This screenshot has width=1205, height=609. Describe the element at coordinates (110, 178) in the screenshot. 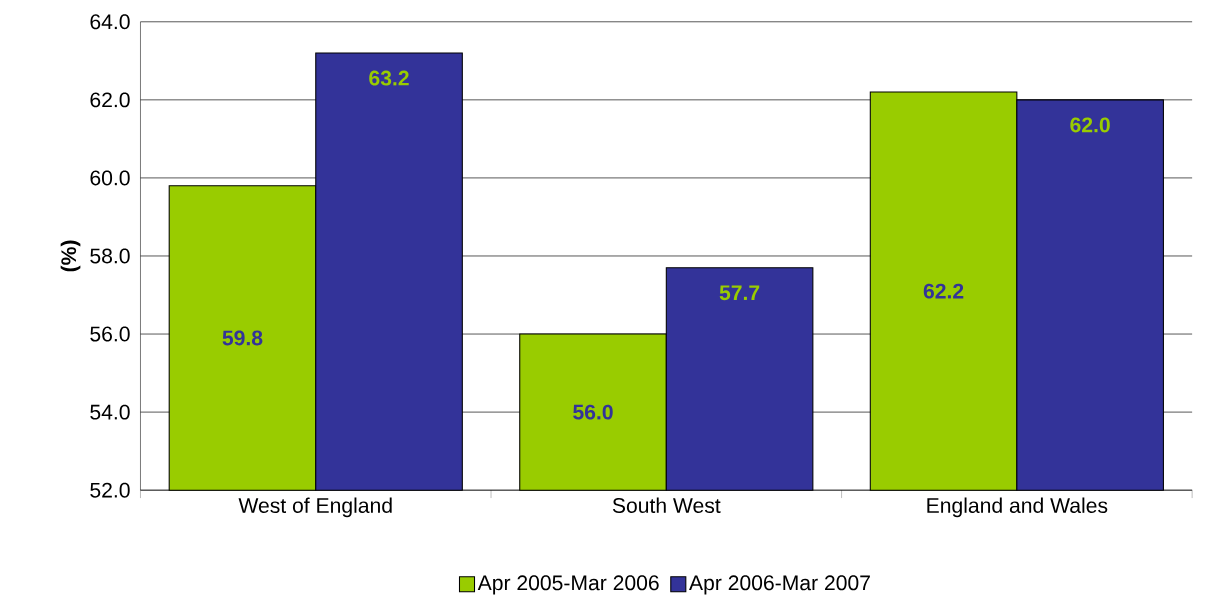

I see `y-tick-label: 60.0` at that location.